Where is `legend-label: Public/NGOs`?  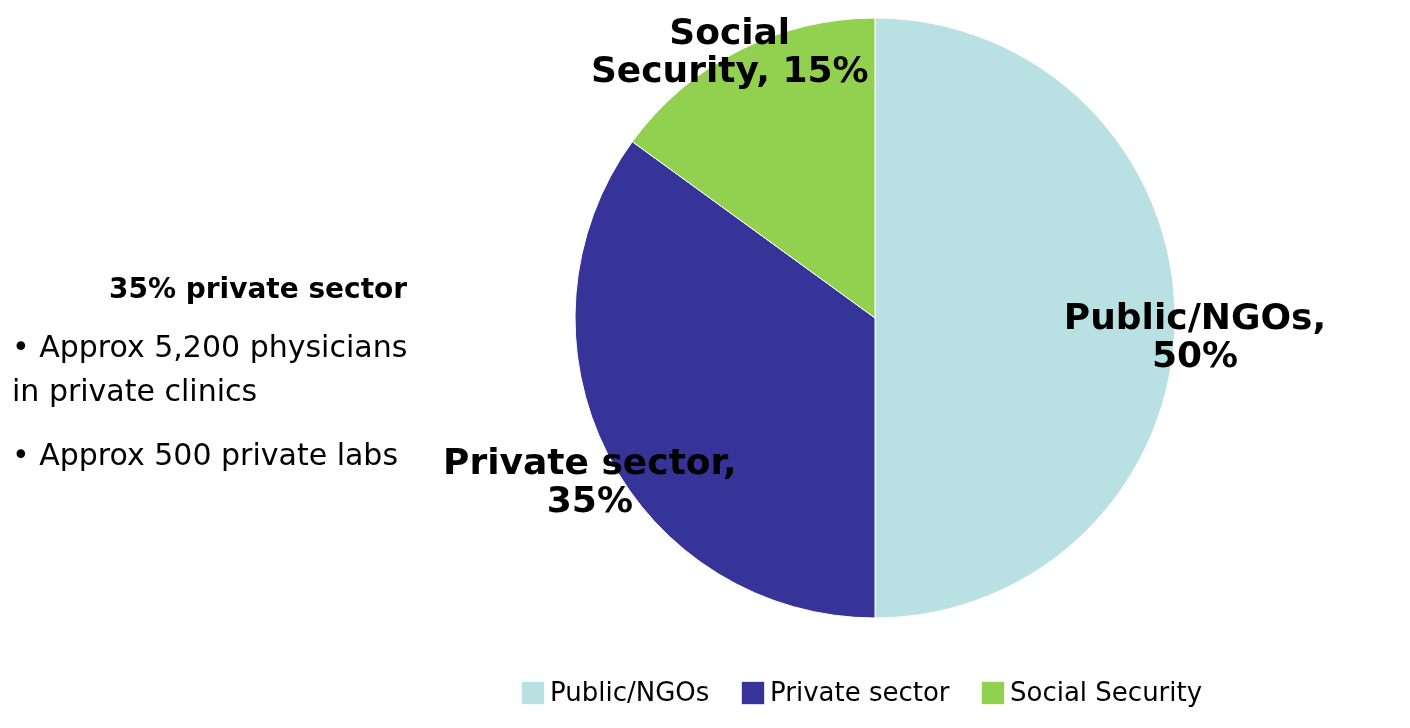 legend-label: Public/NGOs is located at coordinates (630, 692).